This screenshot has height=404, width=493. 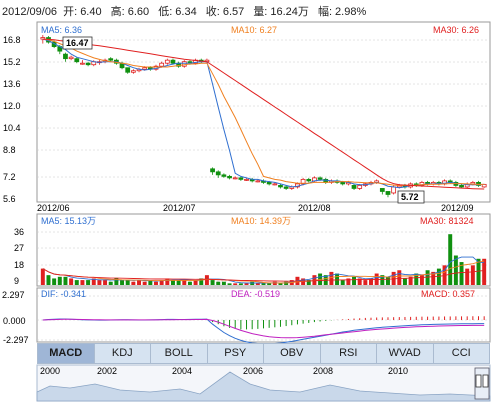 What do you see at coordinates (253, 371) in the screenshot?
I see `nav-year: 2006` at bounding box center [253, 371].